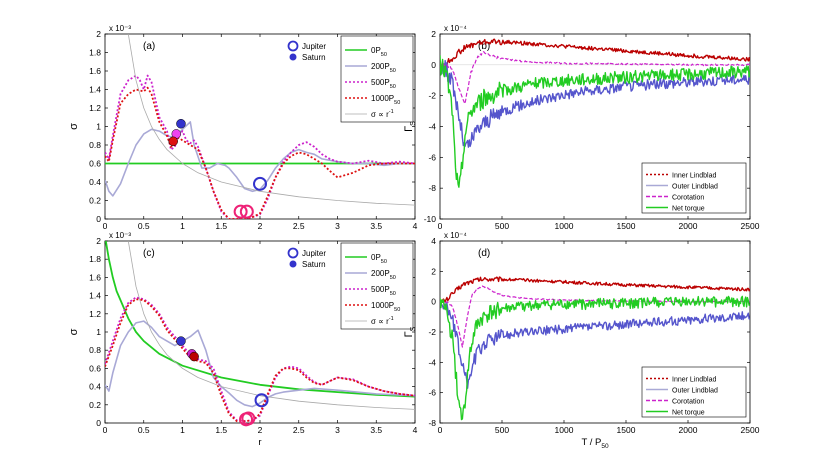  I want to click on y-axis-label-main: σ, so click(74, 126).